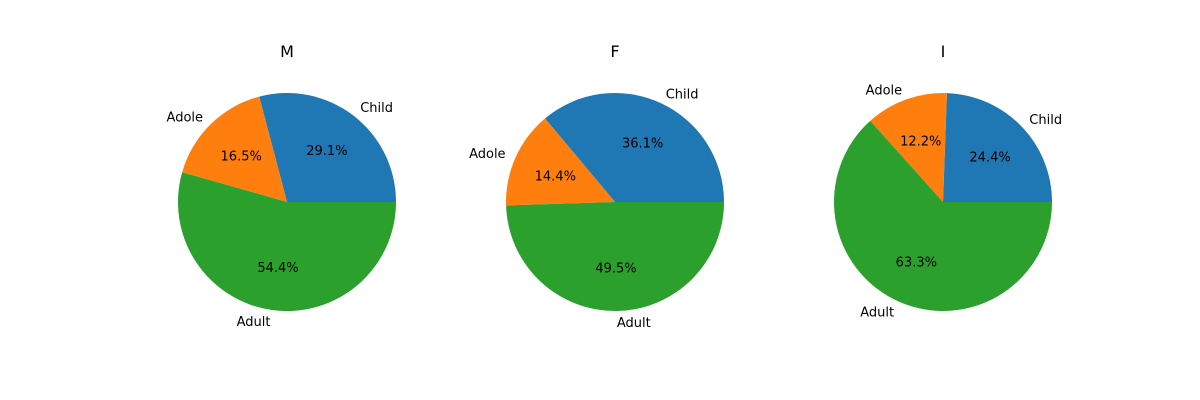 This screenshot has height=400, width=1200. I want to click on pie-title: M, so click(287, 51).